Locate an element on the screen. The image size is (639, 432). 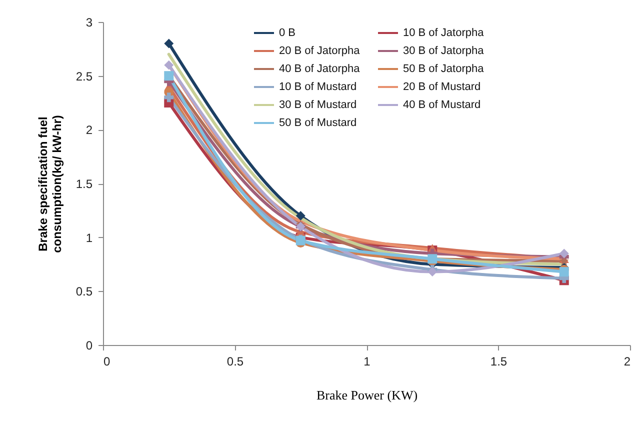
y-tick-label: 1.5 is located at coordinates (84, 184).